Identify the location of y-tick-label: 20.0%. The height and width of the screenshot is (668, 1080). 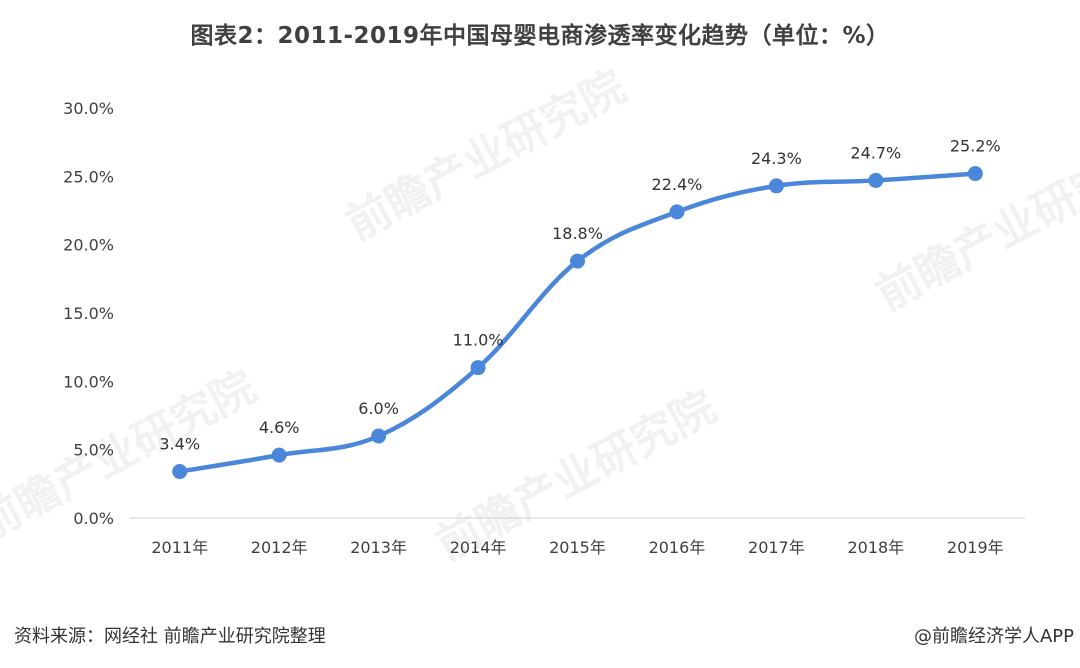
(88, 245).